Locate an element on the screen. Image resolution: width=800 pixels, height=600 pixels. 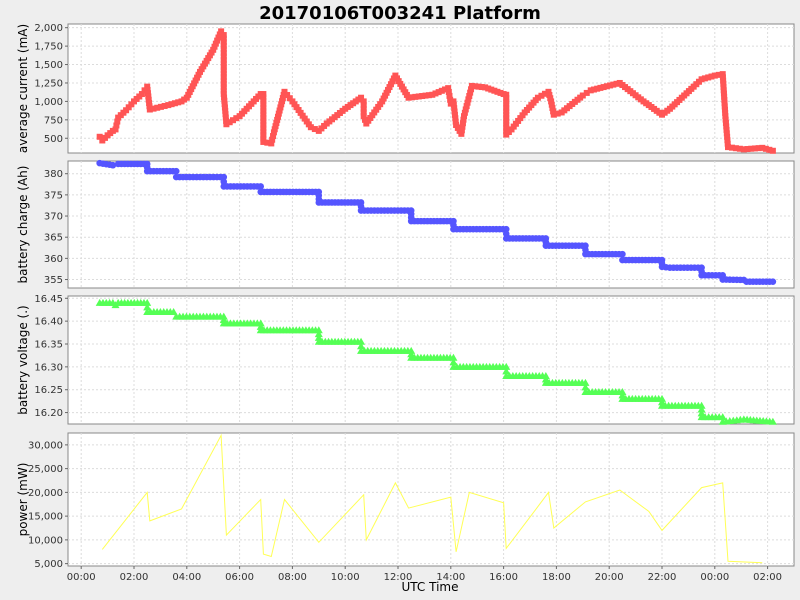
y-tick-label: 16.35 is located at coordinates (48, 345).